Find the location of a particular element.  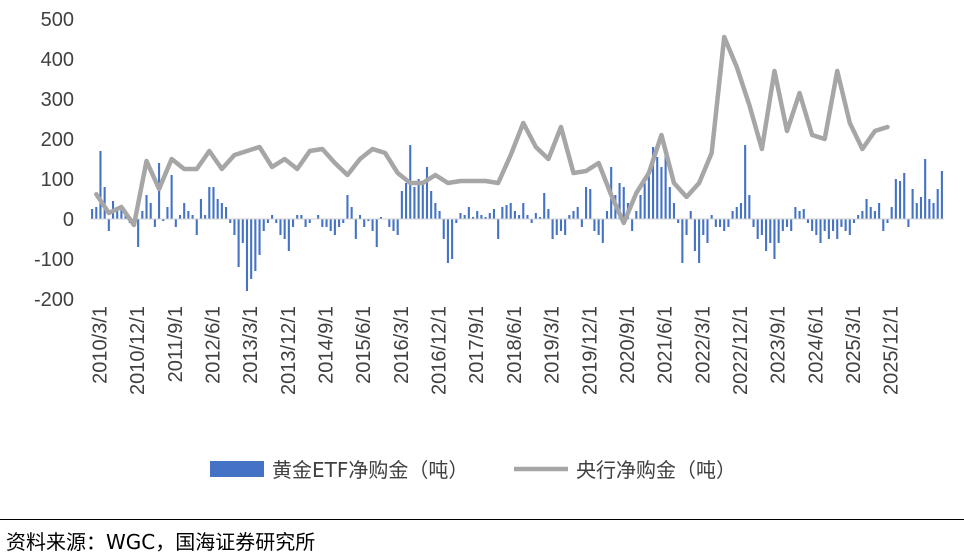

x-tick-label: 2016/3/1 is located at coordinates (402, 345).